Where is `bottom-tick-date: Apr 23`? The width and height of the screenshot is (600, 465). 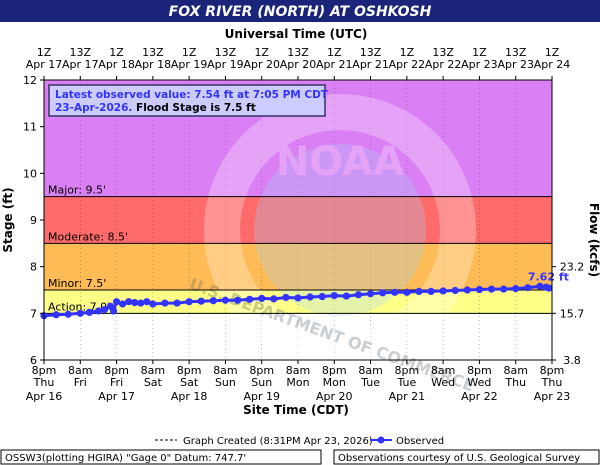 bottom-tick-date: Apr 23 is located at coordinates (552, 396).